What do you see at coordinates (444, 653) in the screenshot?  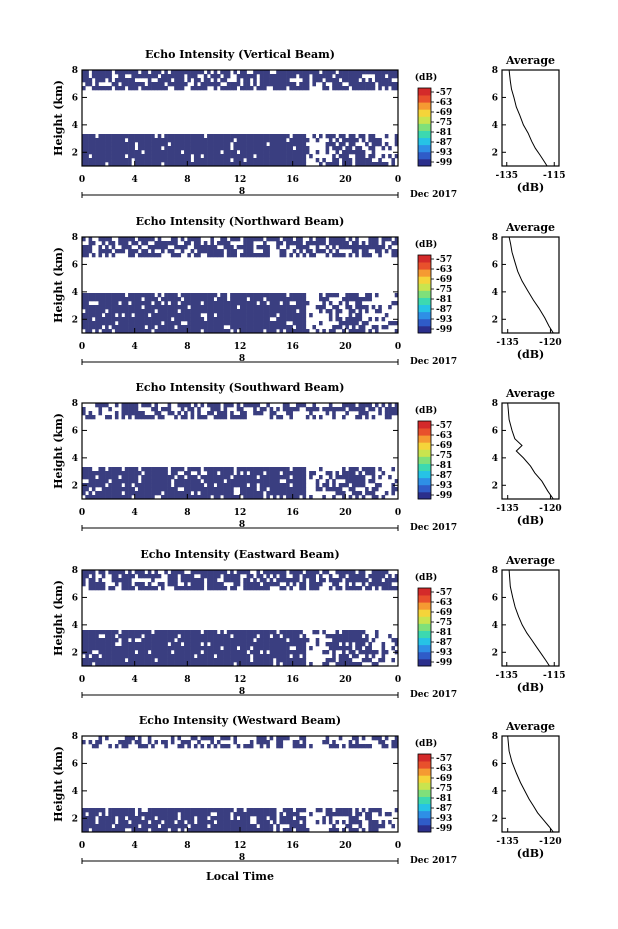 I see `colorbar-tick-label: -93` at bounding box center [444, 653].